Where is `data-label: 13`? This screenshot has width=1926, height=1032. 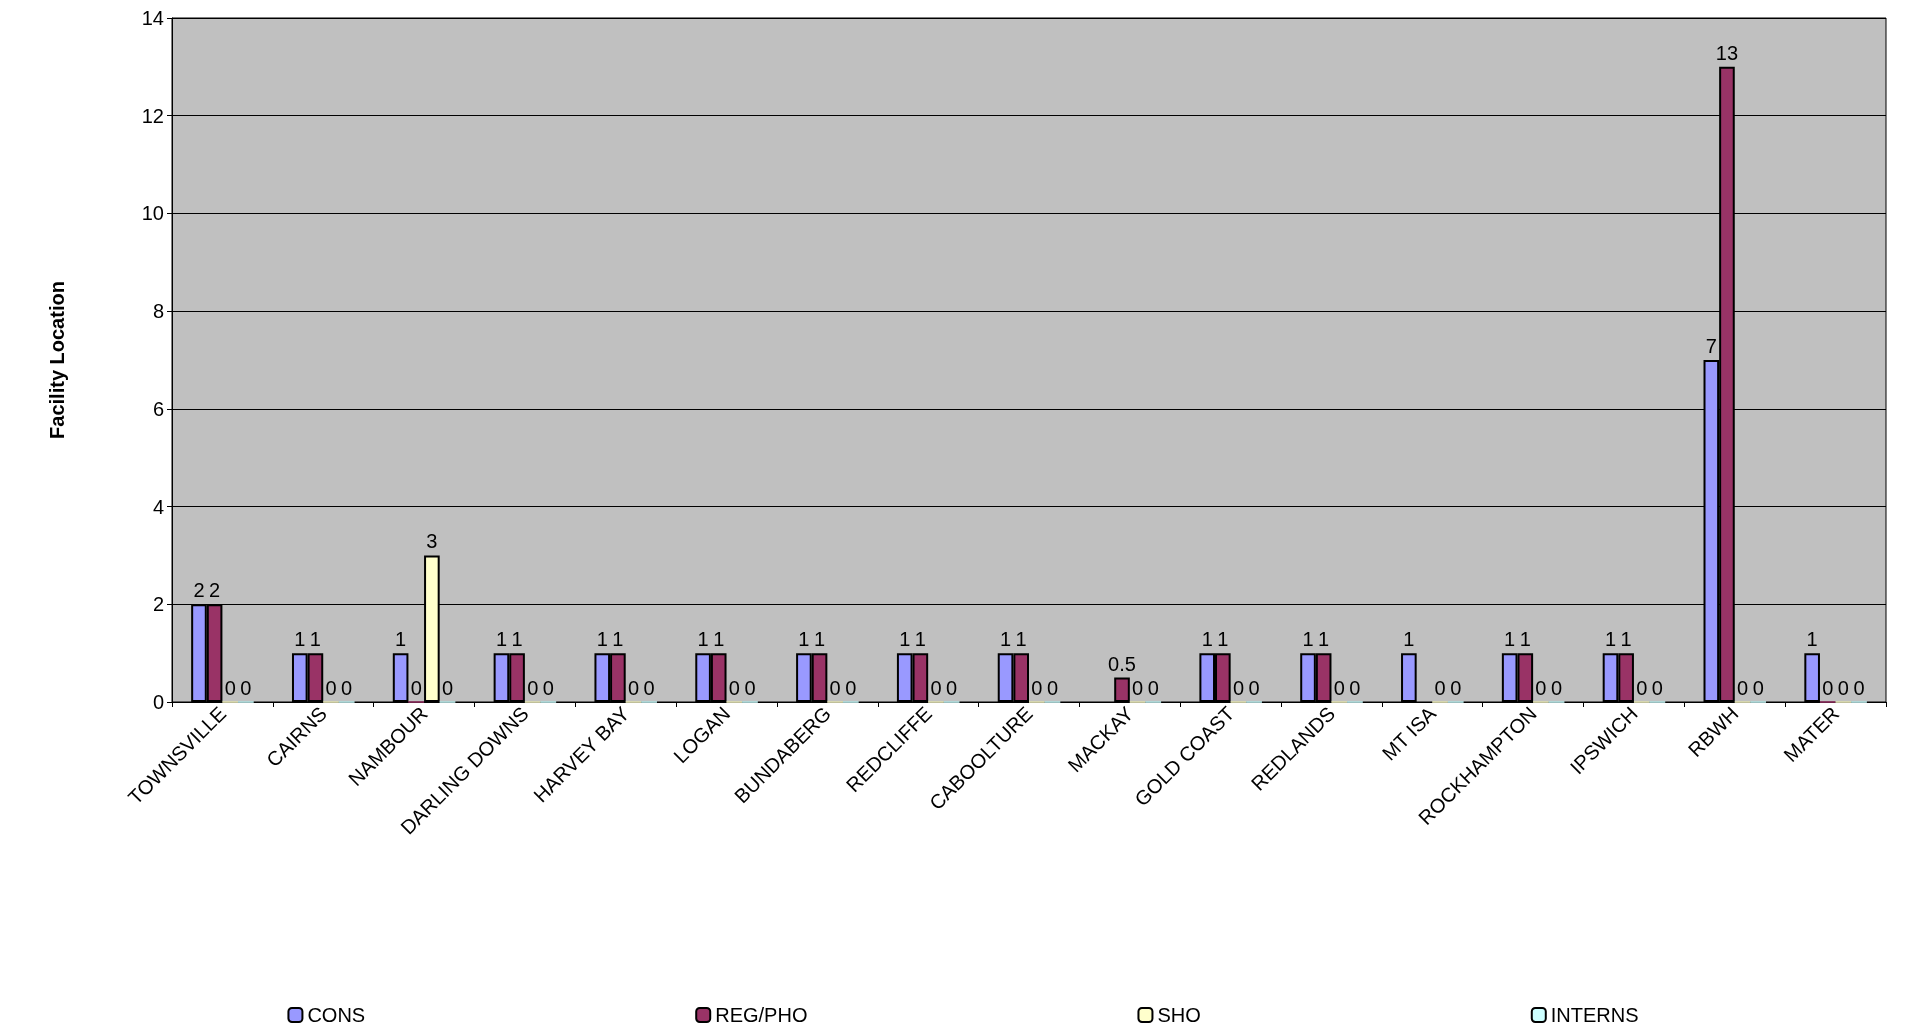 data-label: 13 is located at coordinates (1727, 52).